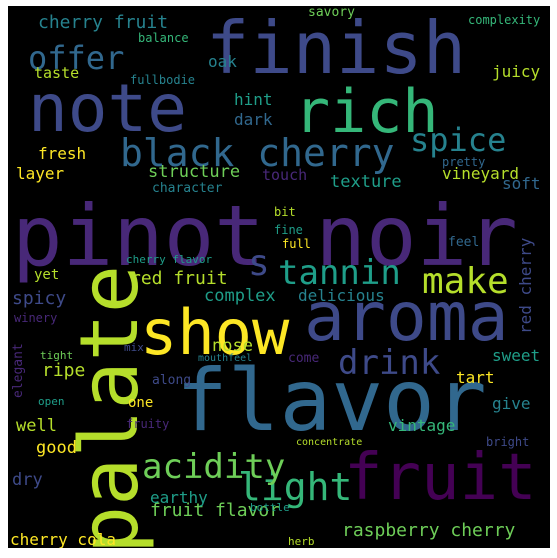 The height and width of the screenshot is (558, 557). I want to click on cloud-word: dark, so click(253, 119).